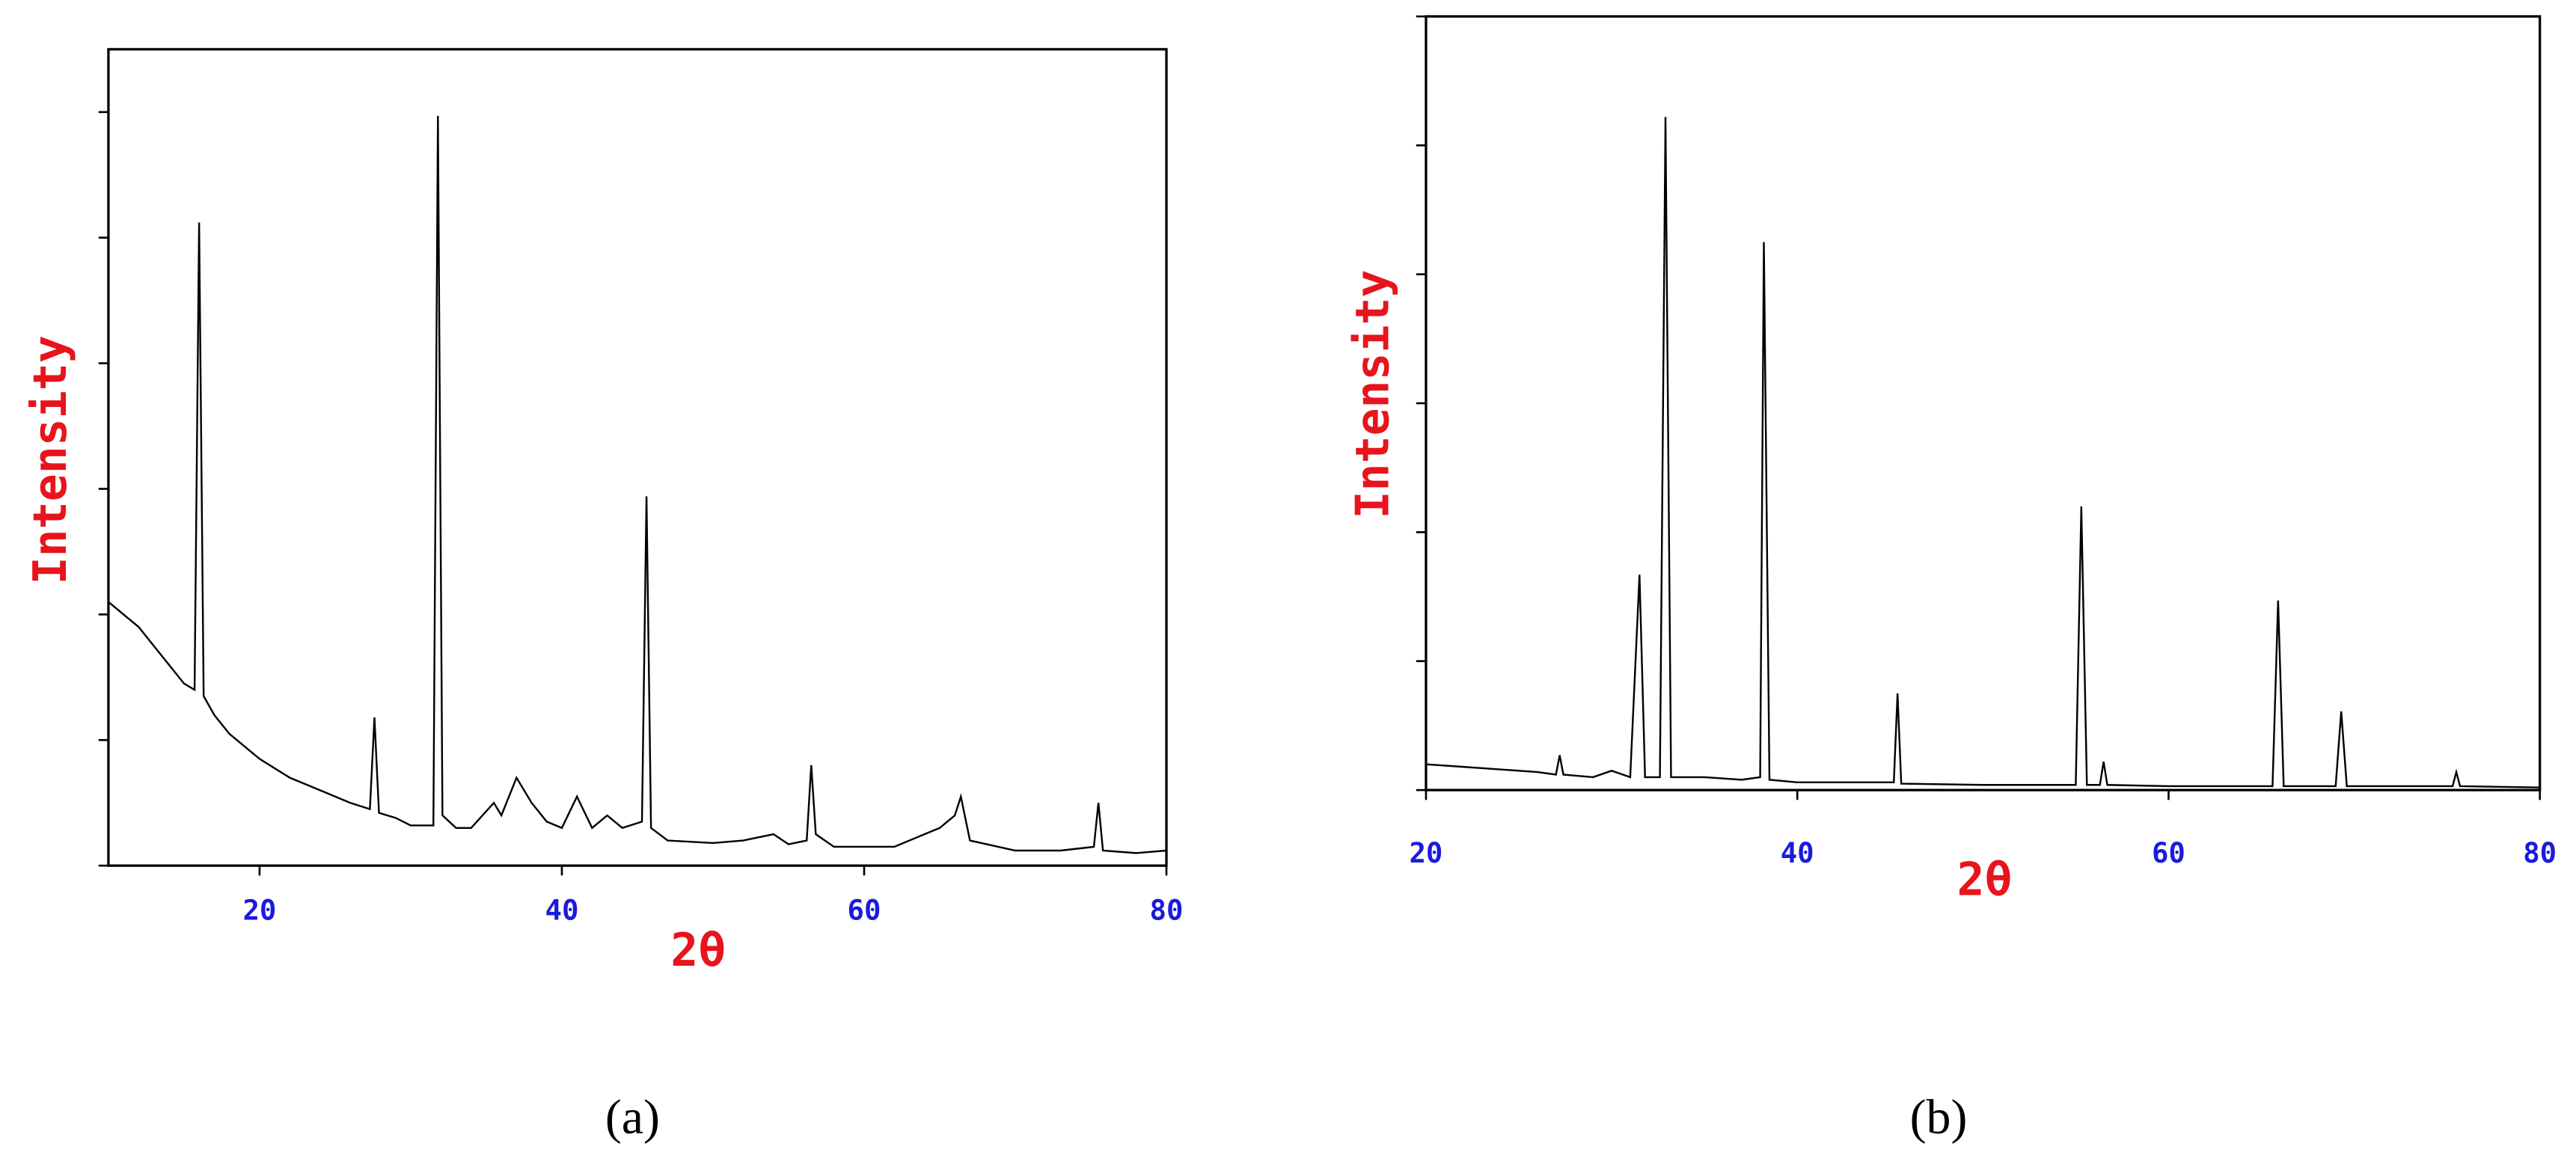 The height and width of the screenshot is (1158, 2576). What do you see at coordinates (632, 1117) in the screenshot?
I see `caption: (a)` at bounding box center [632, 1117].